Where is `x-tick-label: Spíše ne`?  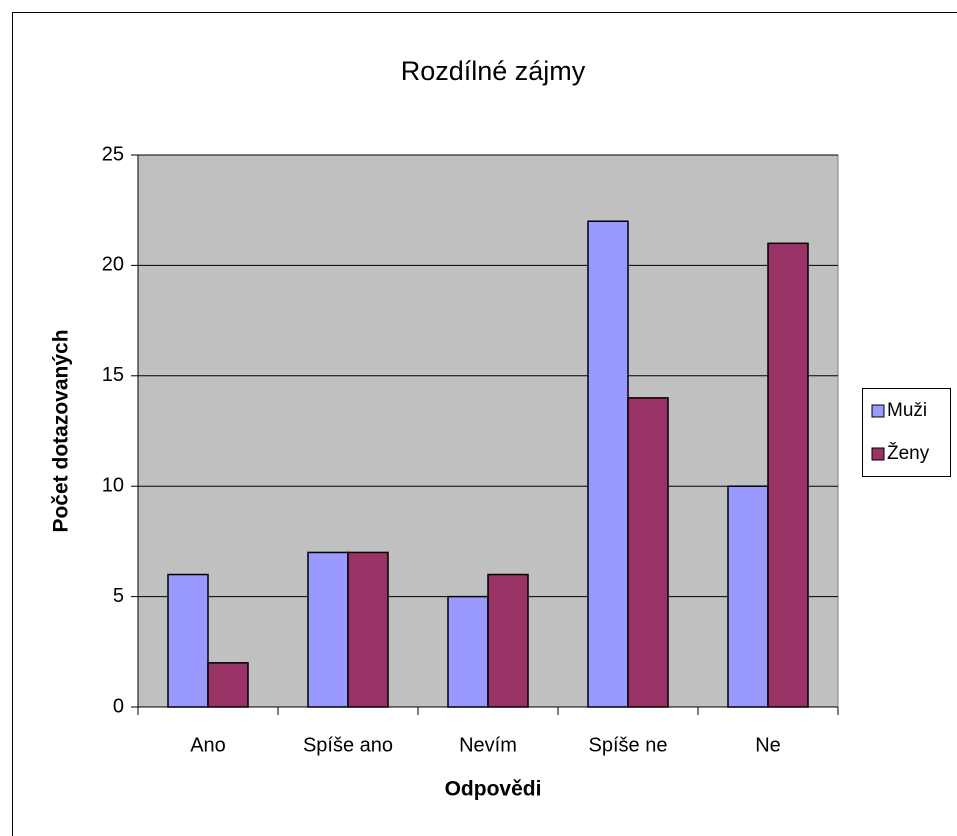
x-tick-label: Spíše ne is located at coordinates (628, 745).